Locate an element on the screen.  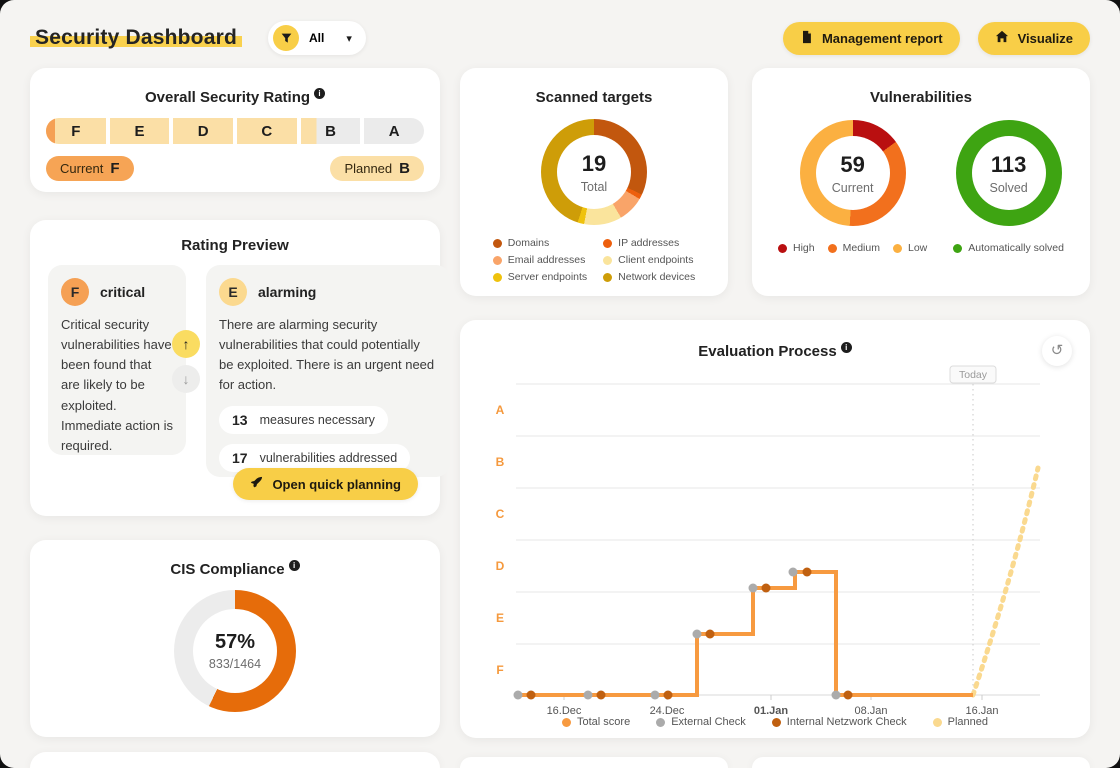
undo-icon: ↺ is located at coordinates (1057, 350).